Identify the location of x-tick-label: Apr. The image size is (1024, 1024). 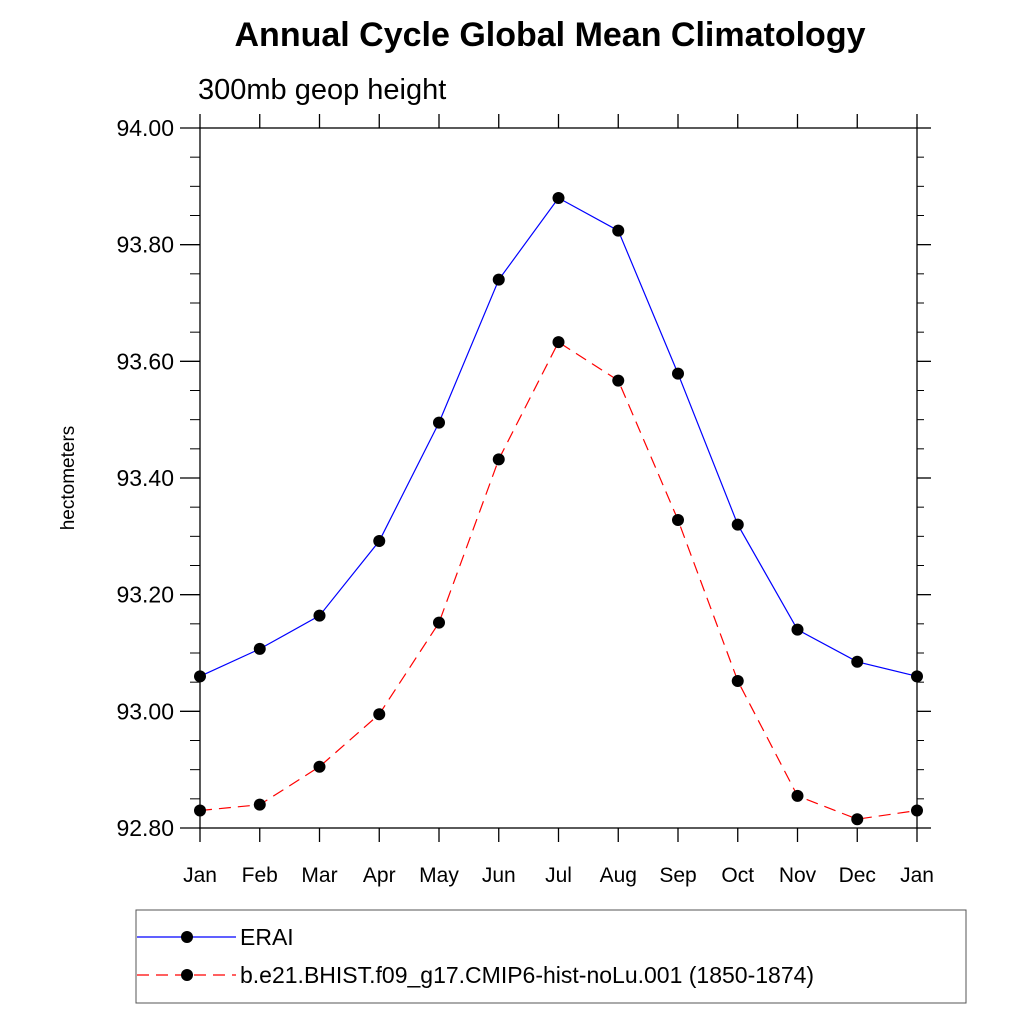
(379, 875).